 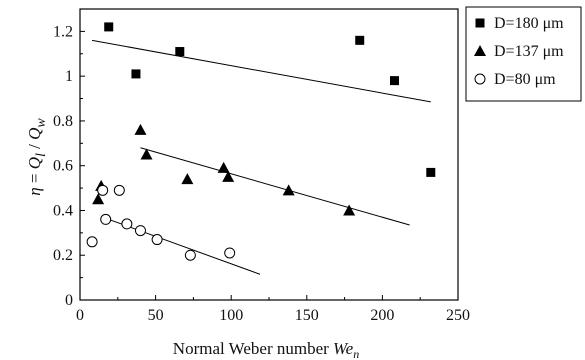 What do you see at coordinates (480, 50) in the screenshot?
I see `legend-triangle-icon` at bounding box center [480, 50].